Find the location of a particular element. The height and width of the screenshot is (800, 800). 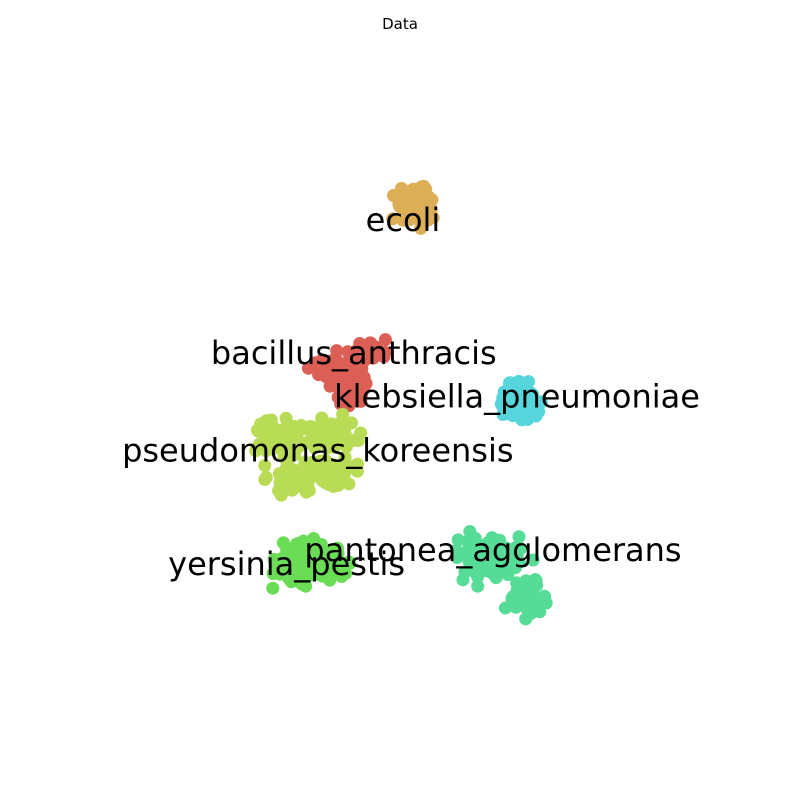

cluster-label-klebsiella_pneumoniae: klebsiella_pneumoniae is located at coordinates (517, 396).